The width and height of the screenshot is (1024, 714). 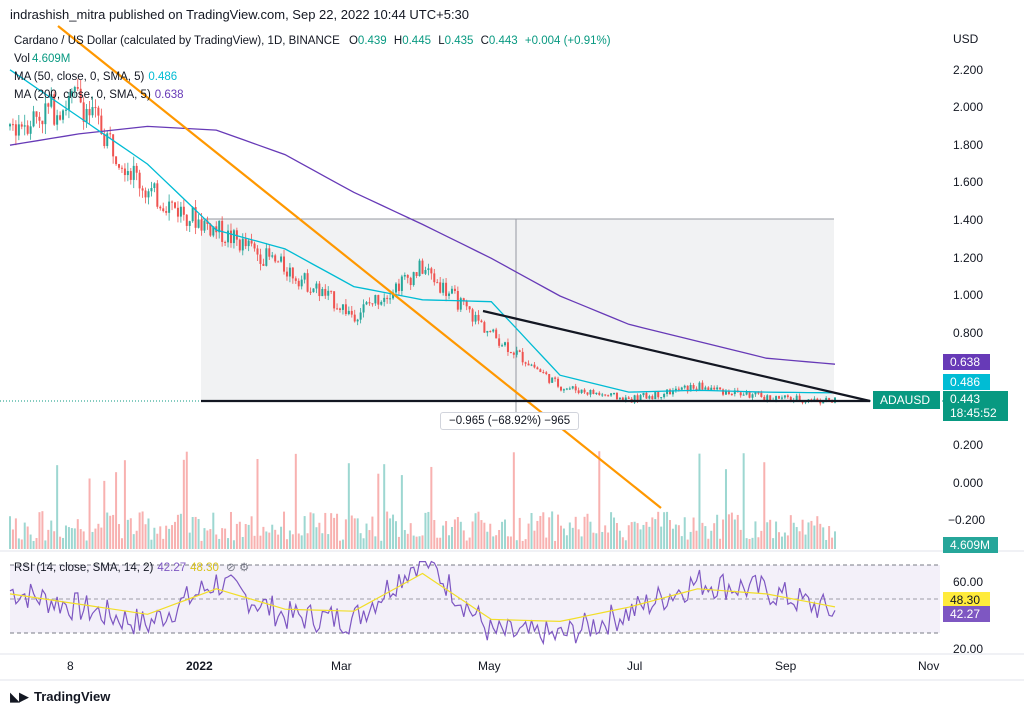 What do you see at coordinates (84, 568) in the screenshot?
I see `rsi-label: RSI (14, close, SMA, 14, 2)` at bounding box center [84, 568].